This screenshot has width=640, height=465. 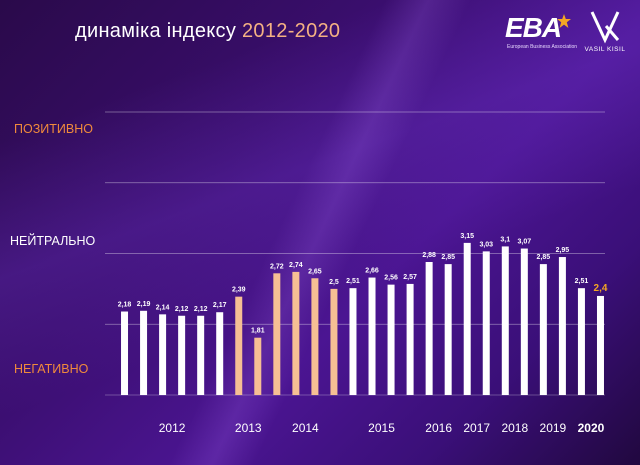 What do you see at coordinates (605, 27) in the screenshot?
I see `vk-monogram-icon` at bounding box center [605, 27].